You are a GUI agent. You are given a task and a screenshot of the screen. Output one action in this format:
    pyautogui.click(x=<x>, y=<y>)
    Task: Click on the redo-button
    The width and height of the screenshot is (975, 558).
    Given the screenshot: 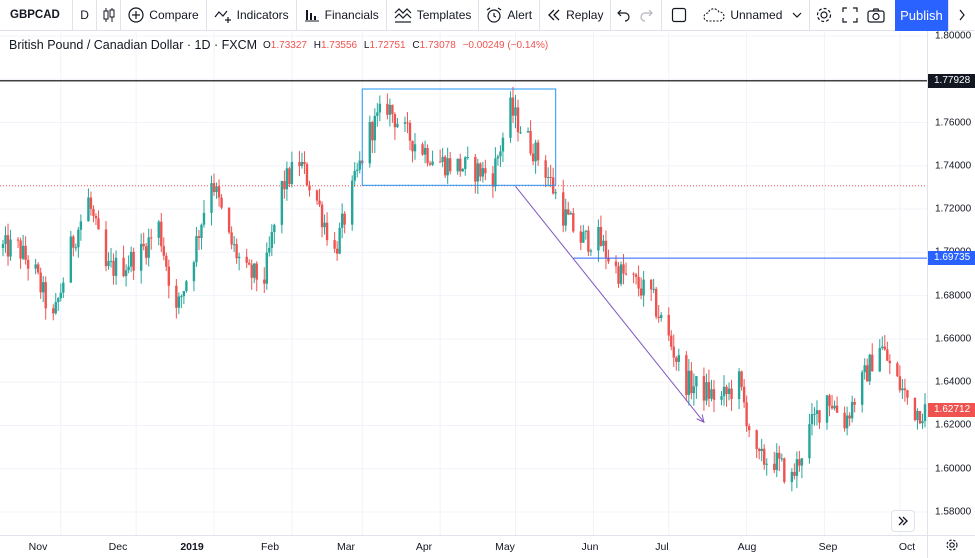 What is the action you would take?
    pyautogui.click(x=649, y=15)
    